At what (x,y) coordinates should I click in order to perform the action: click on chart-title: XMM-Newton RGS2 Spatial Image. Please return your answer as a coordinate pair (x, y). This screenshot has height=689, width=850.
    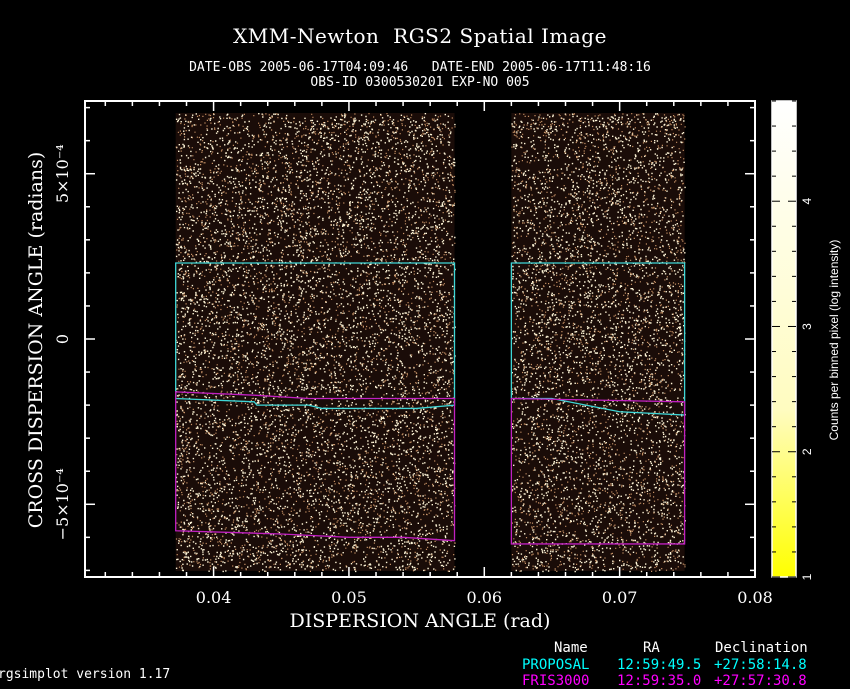
    Looking at the image, I should click on (420, 36).